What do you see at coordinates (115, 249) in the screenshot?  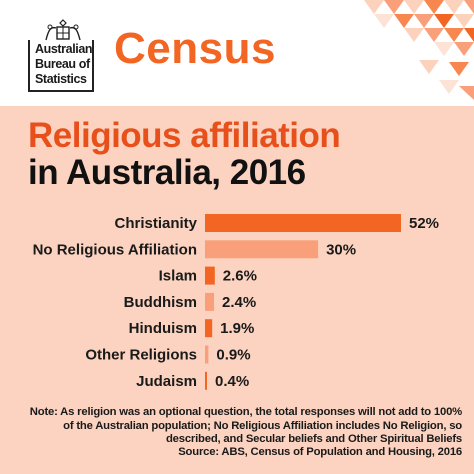 I see `category-label: No Religious Affiliation` at bounding box center [115, 249].